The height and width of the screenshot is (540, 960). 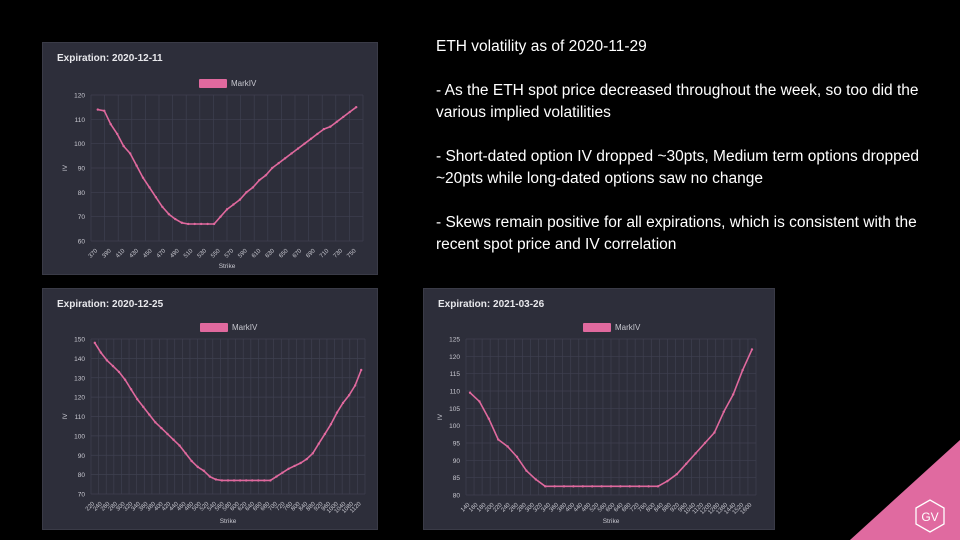 What do you see at coordinates (82, 217) in the screenshot?
I see `y-tick-label: 70` at bounding box center [82, 217].